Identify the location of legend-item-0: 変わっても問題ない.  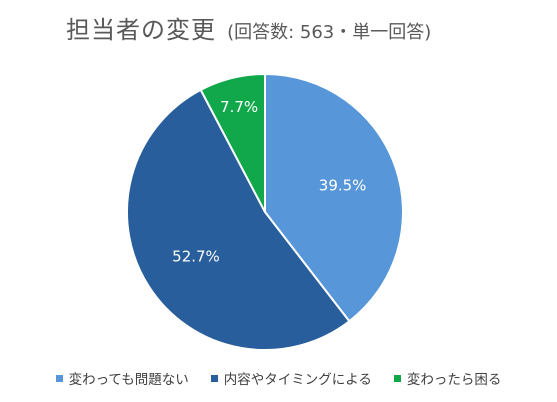
(122, 378).